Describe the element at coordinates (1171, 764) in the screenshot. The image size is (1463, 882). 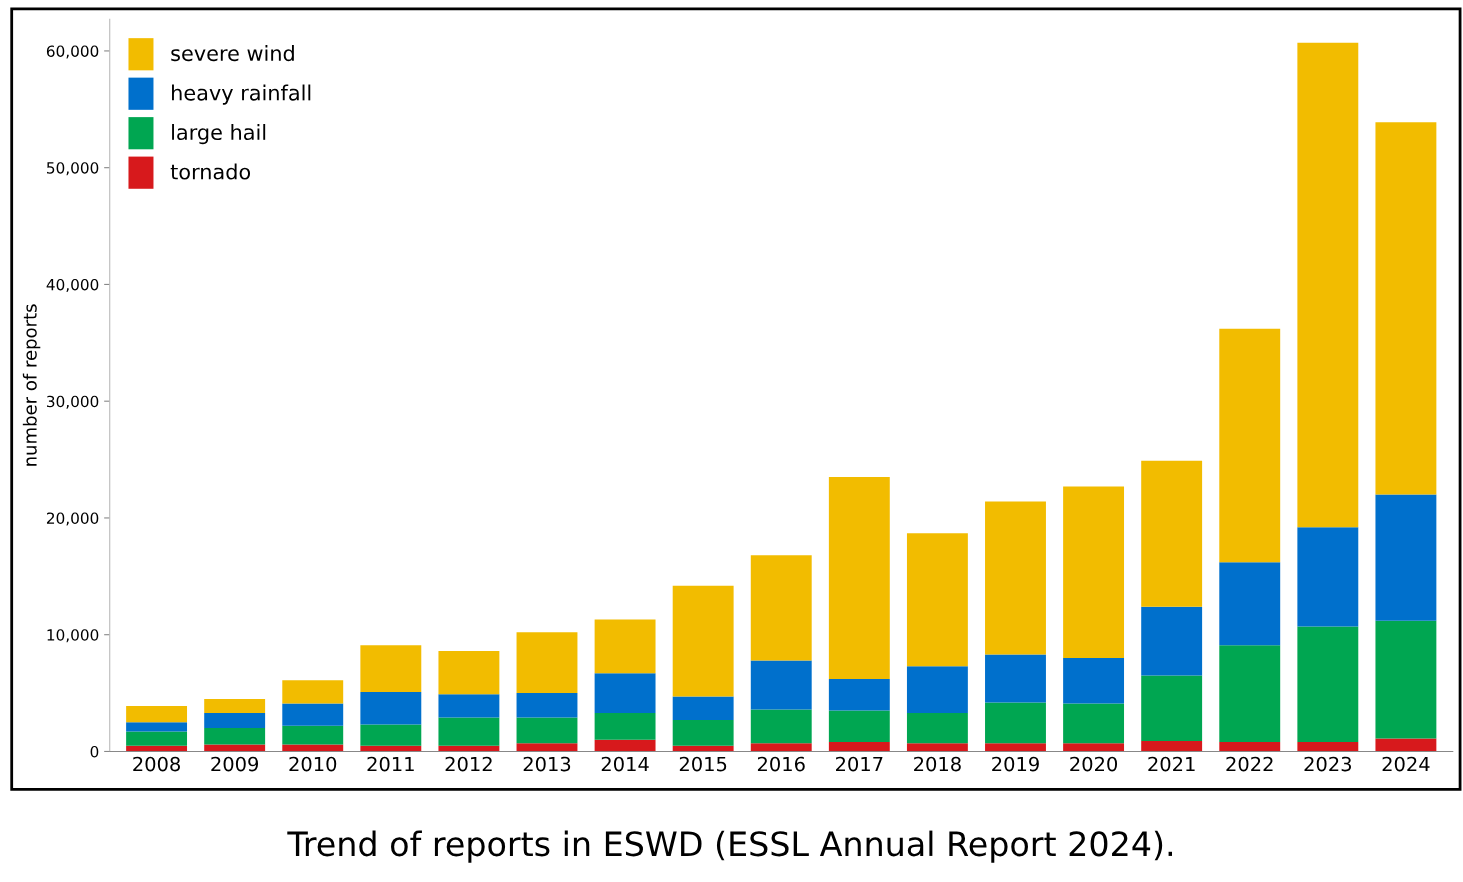
I see `x-tick-label: 2021` at that location.